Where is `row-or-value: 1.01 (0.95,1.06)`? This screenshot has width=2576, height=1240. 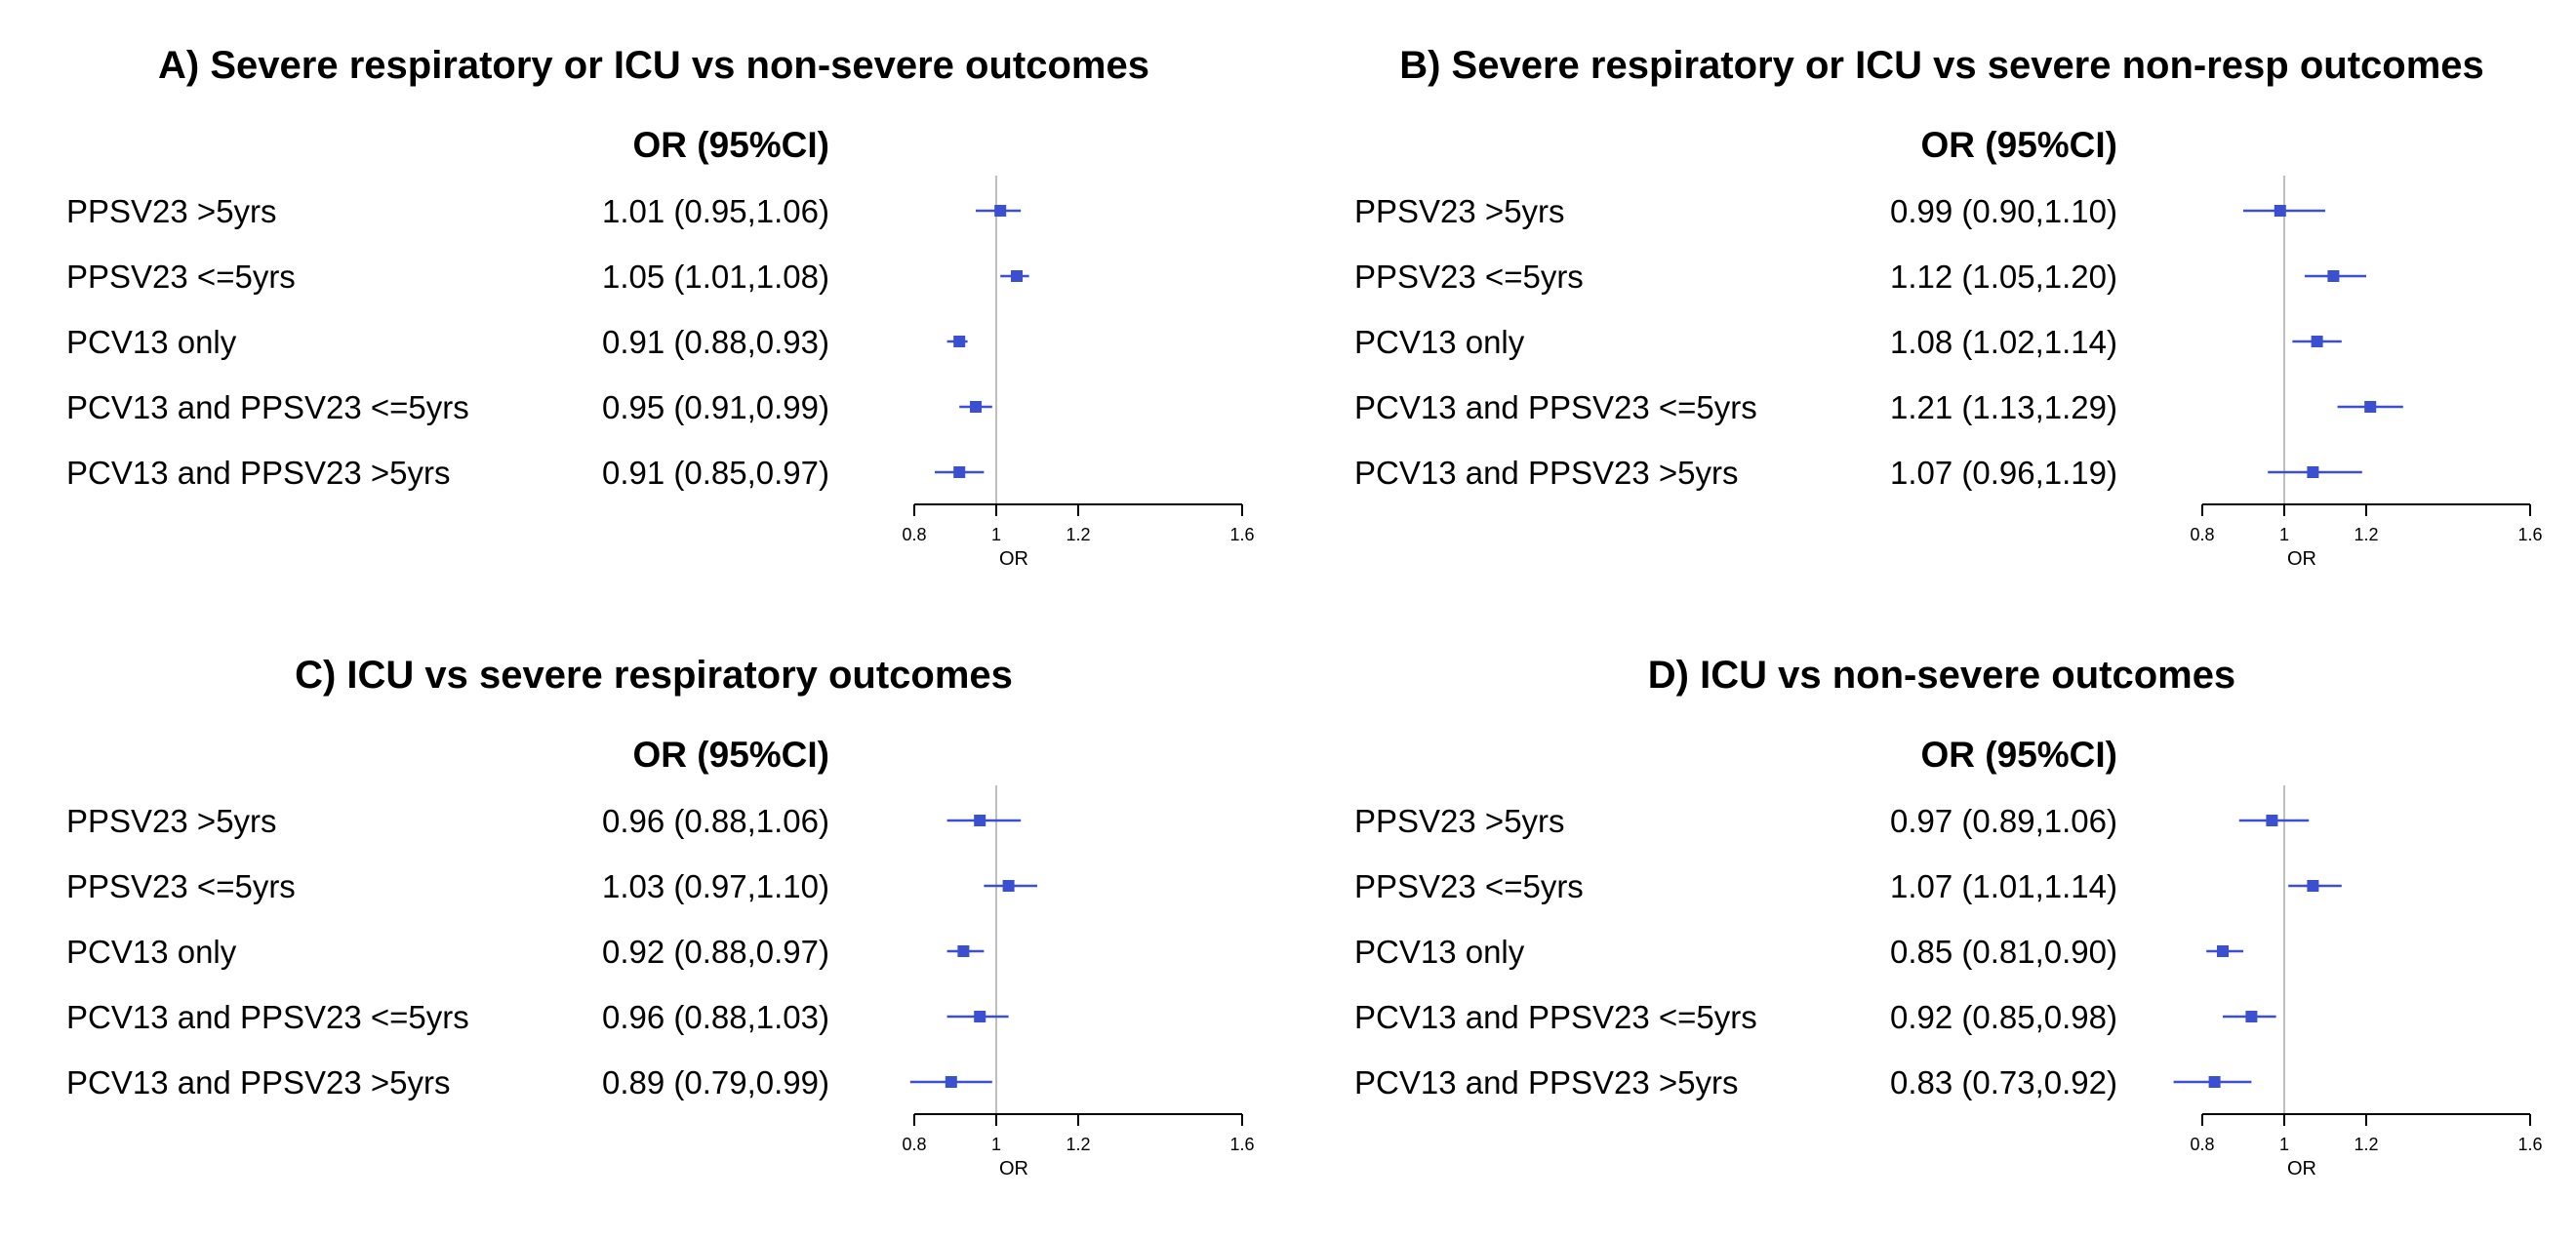
row-or-value: 1.01 (0.95,1.06) is located at coordinates (715, 211).